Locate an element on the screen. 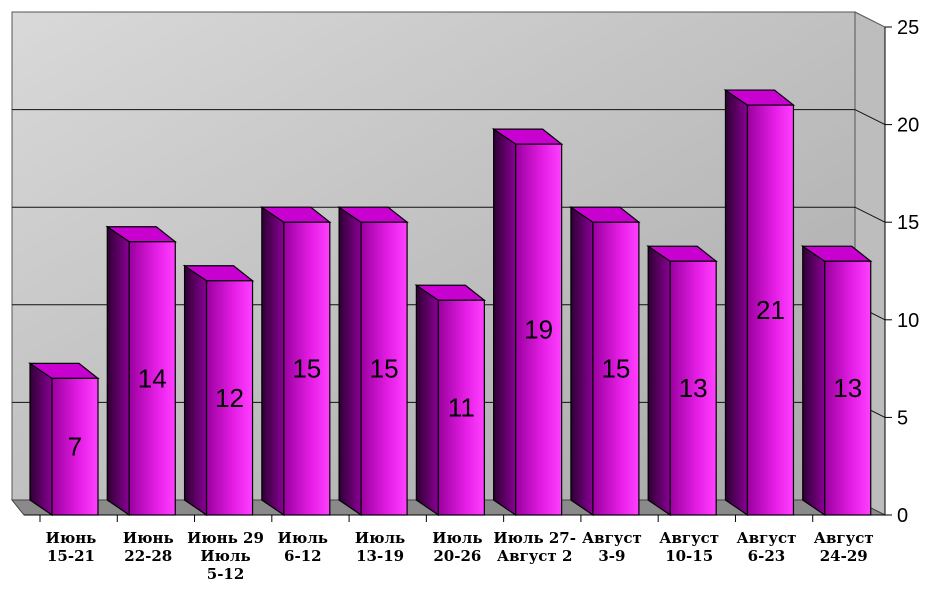 The image size is (925, 590). x-tick-label: Июль 6-12 is located at coordinates (303, 547).